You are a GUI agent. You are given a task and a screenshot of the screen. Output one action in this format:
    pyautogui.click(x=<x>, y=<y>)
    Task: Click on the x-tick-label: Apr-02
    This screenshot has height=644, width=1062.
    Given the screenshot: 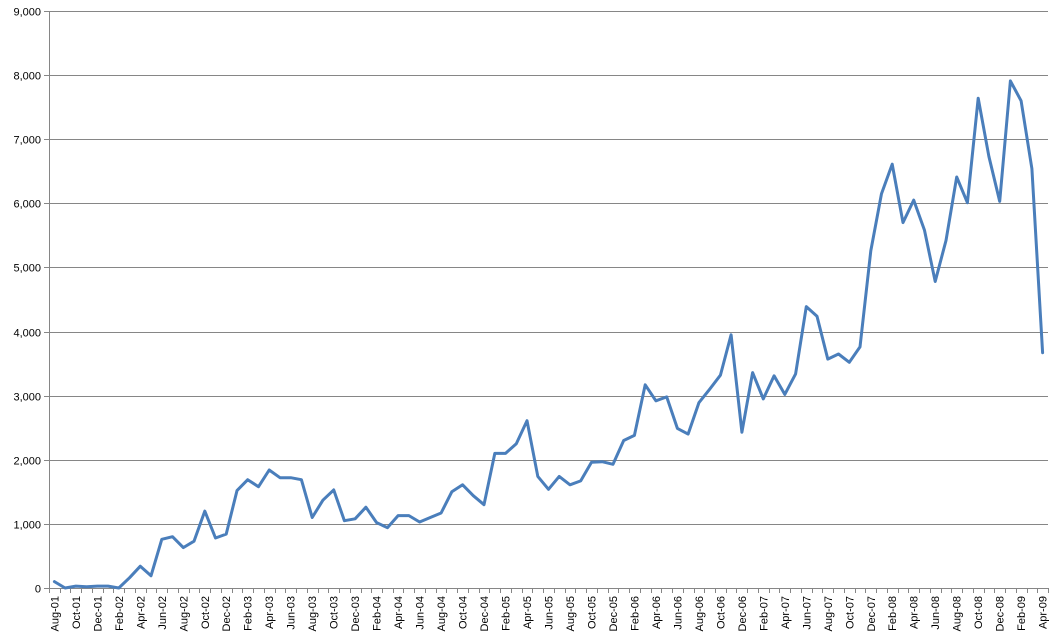 What is the action you would take?
    pyautogui.click(x=141, y=612)
    